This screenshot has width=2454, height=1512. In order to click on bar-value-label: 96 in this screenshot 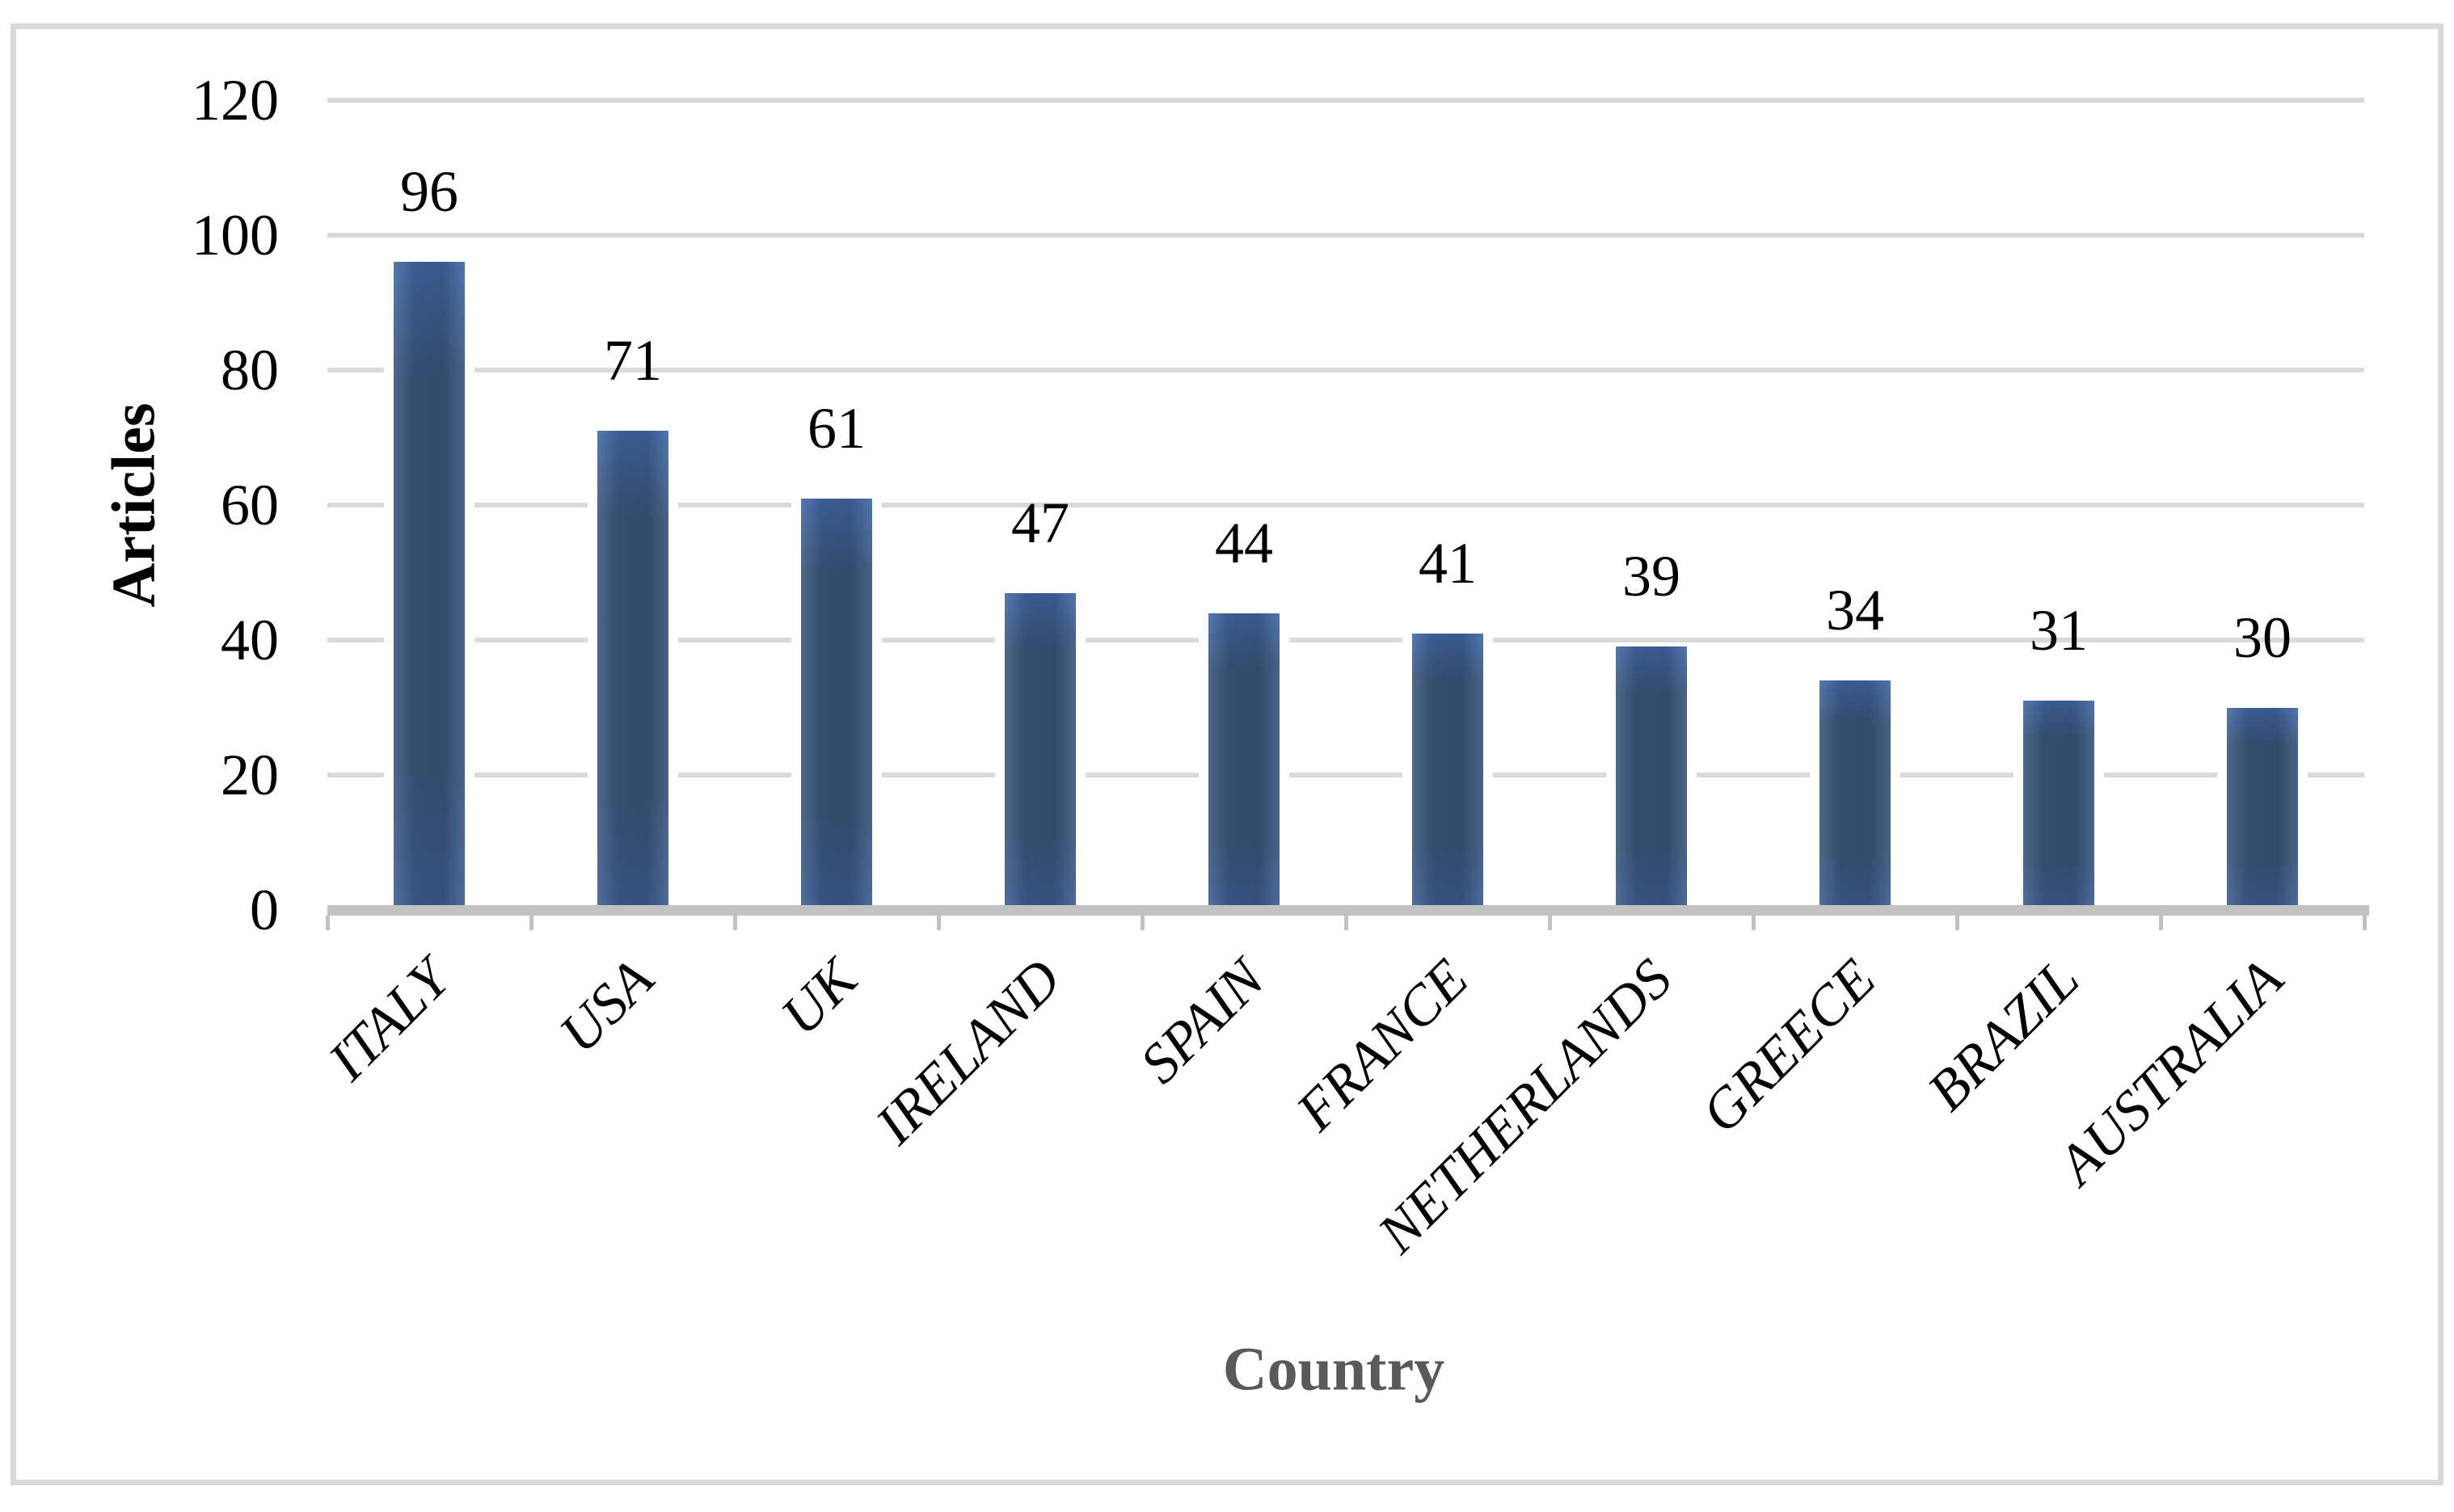, I will do `click(429, 192)`.